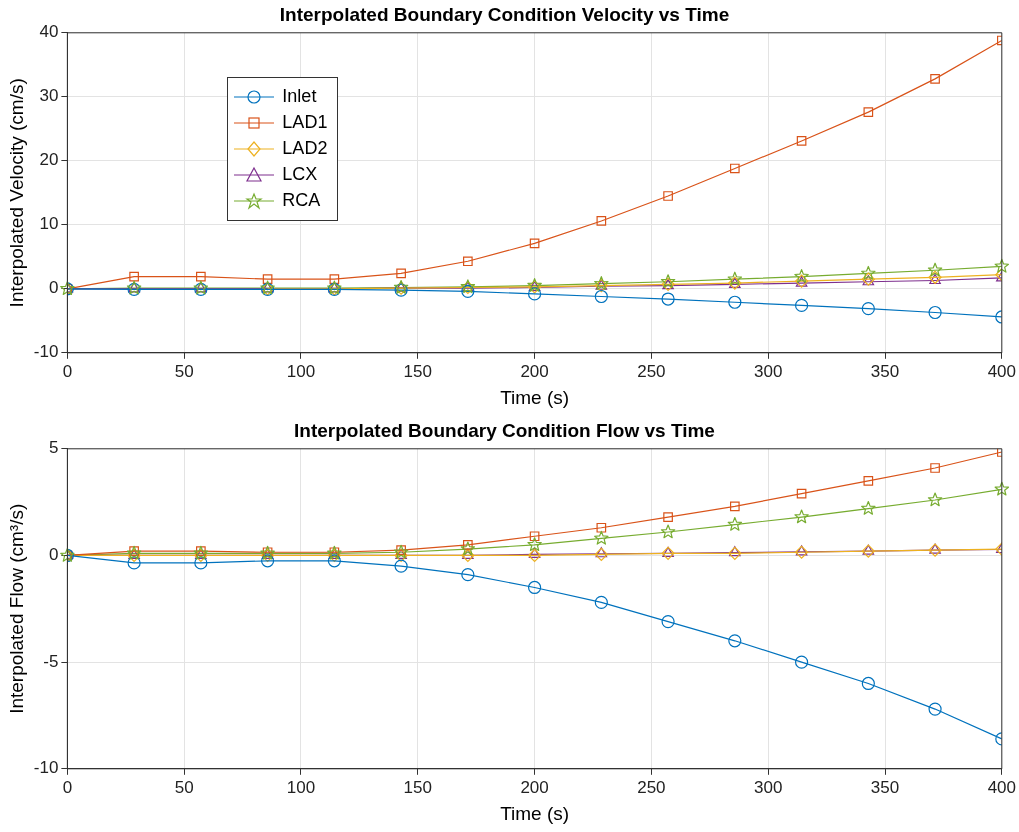 This screenshot has width=1019, height=832. What do you see at coordinates (299, 97) in the screenshot?
I see `legend-label: Inlet` at bounding box center [299, 97].